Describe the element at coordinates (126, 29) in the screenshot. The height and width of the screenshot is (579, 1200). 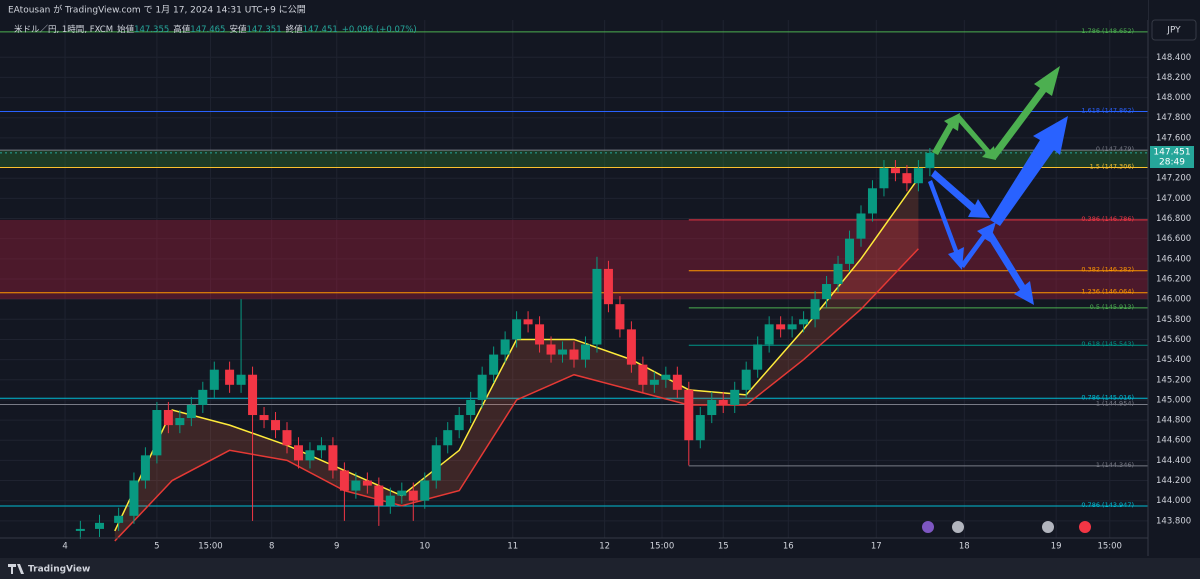
I see `legend-label: 始値` at that location.